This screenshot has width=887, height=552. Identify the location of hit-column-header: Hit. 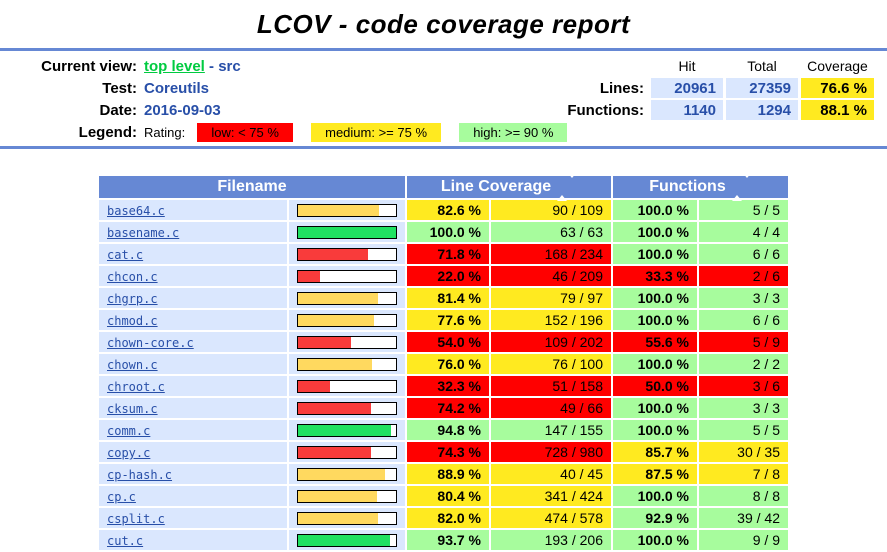
(687, 66).